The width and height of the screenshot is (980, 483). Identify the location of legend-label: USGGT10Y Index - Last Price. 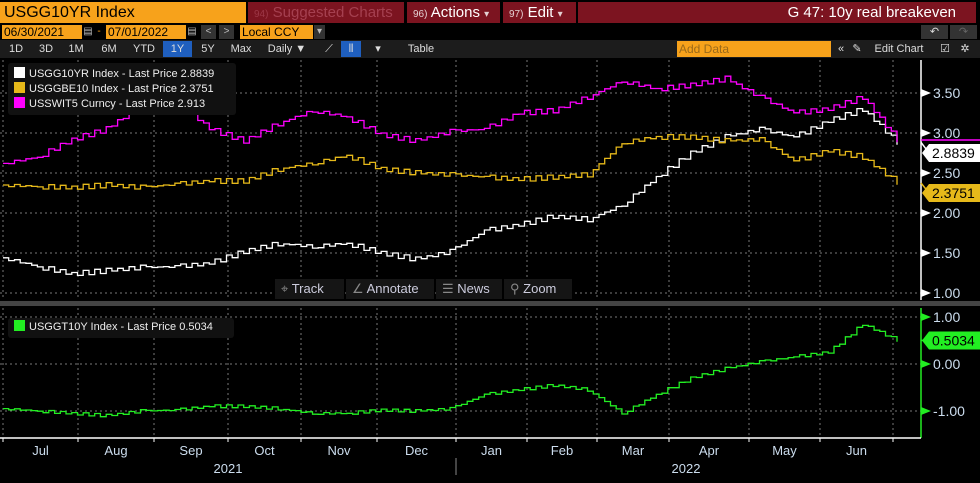
(103, 327).